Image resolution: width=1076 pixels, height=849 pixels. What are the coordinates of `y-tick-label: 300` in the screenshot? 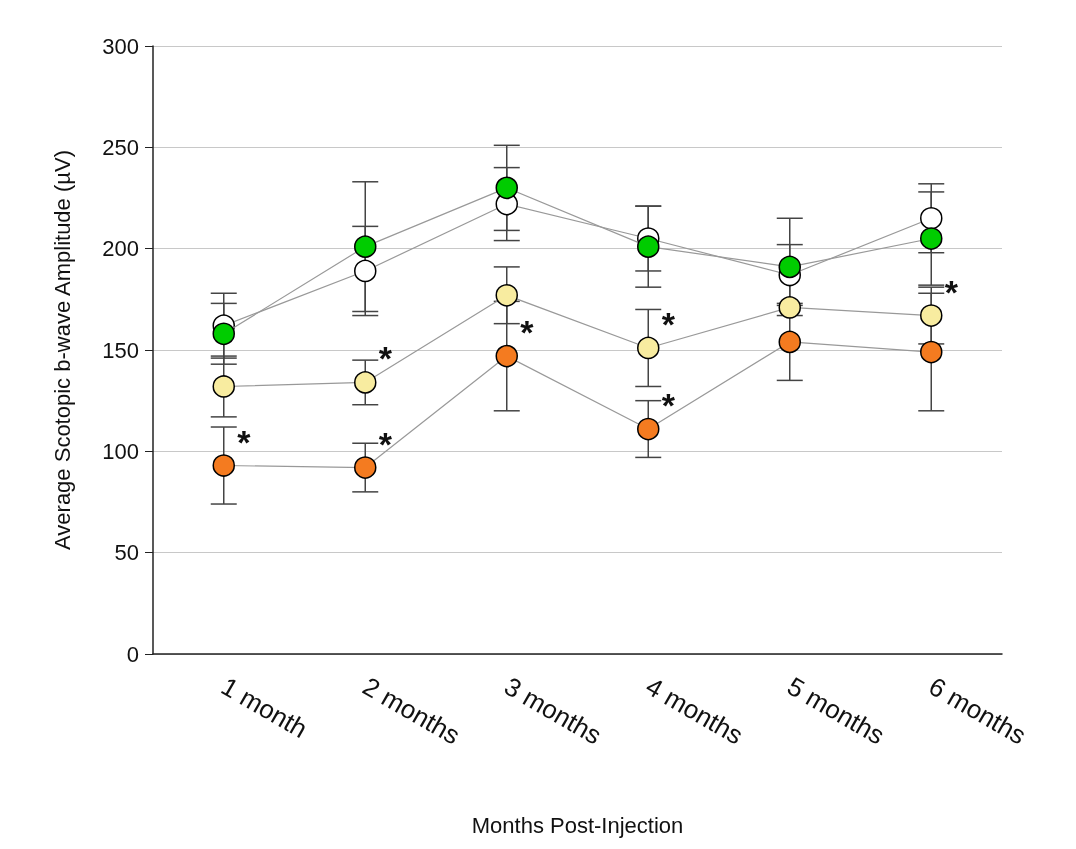 It's located at (120, 46).